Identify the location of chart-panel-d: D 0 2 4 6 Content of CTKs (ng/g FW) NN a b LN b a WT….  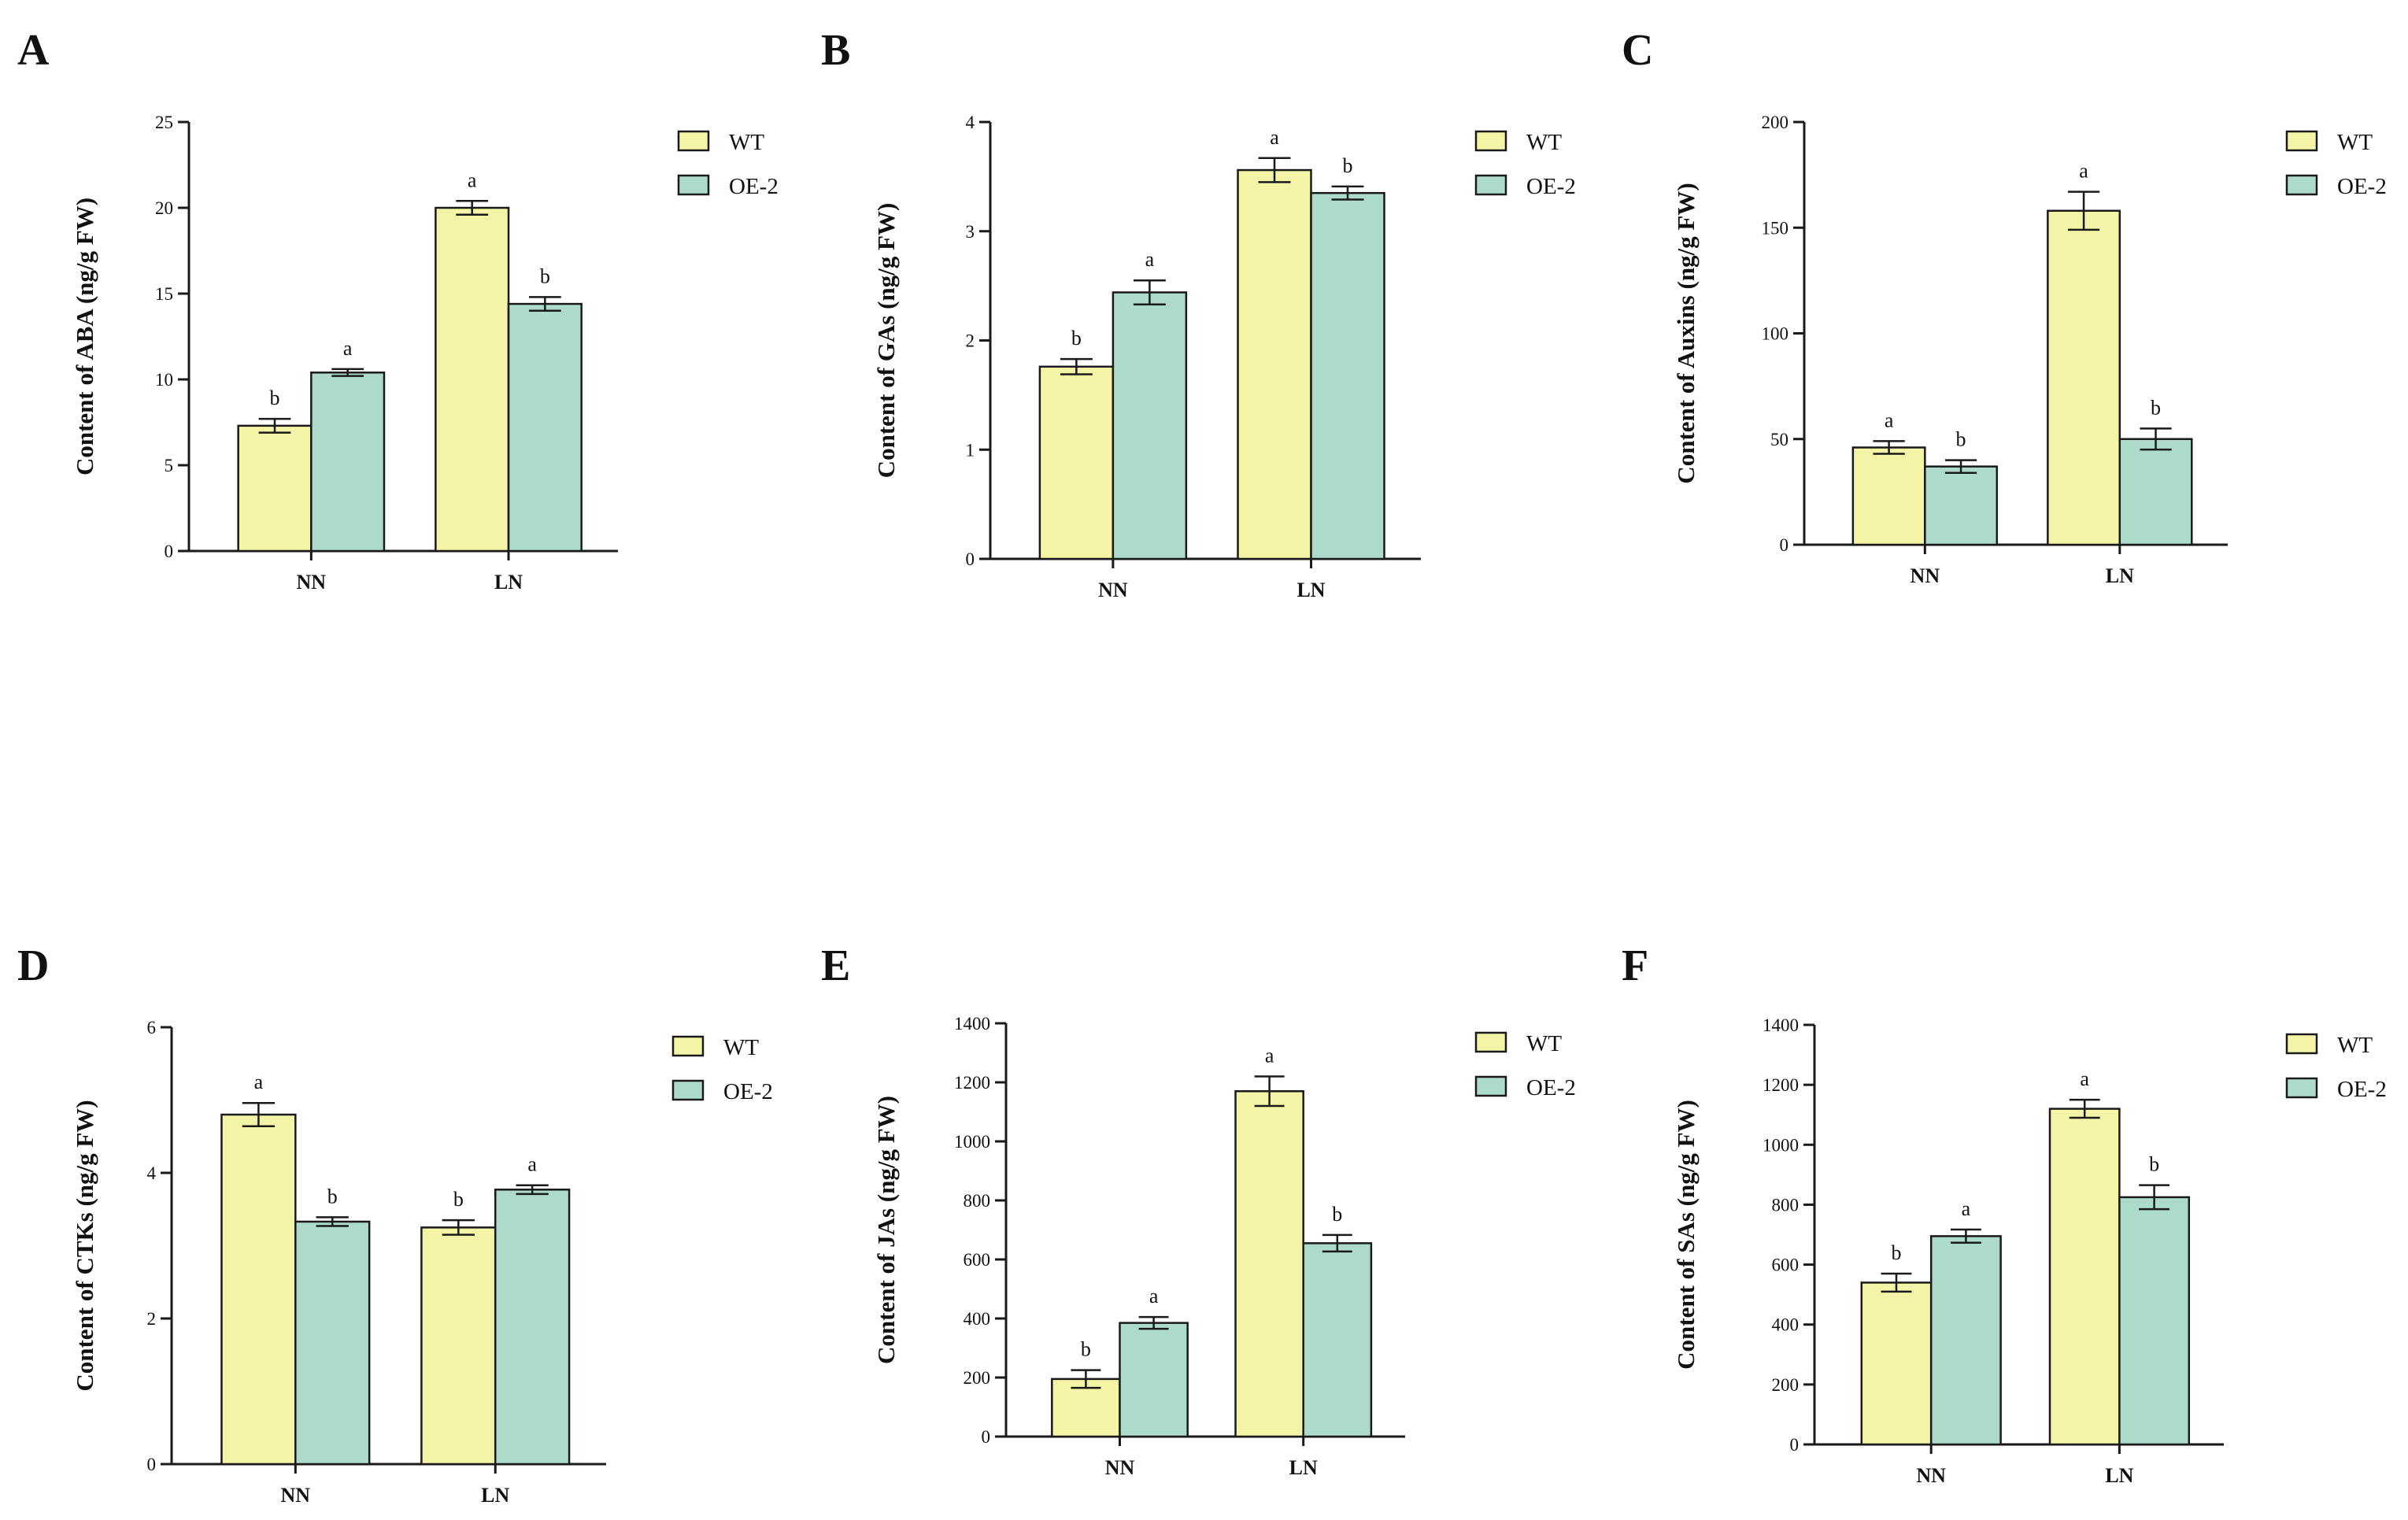
(395, 1224).